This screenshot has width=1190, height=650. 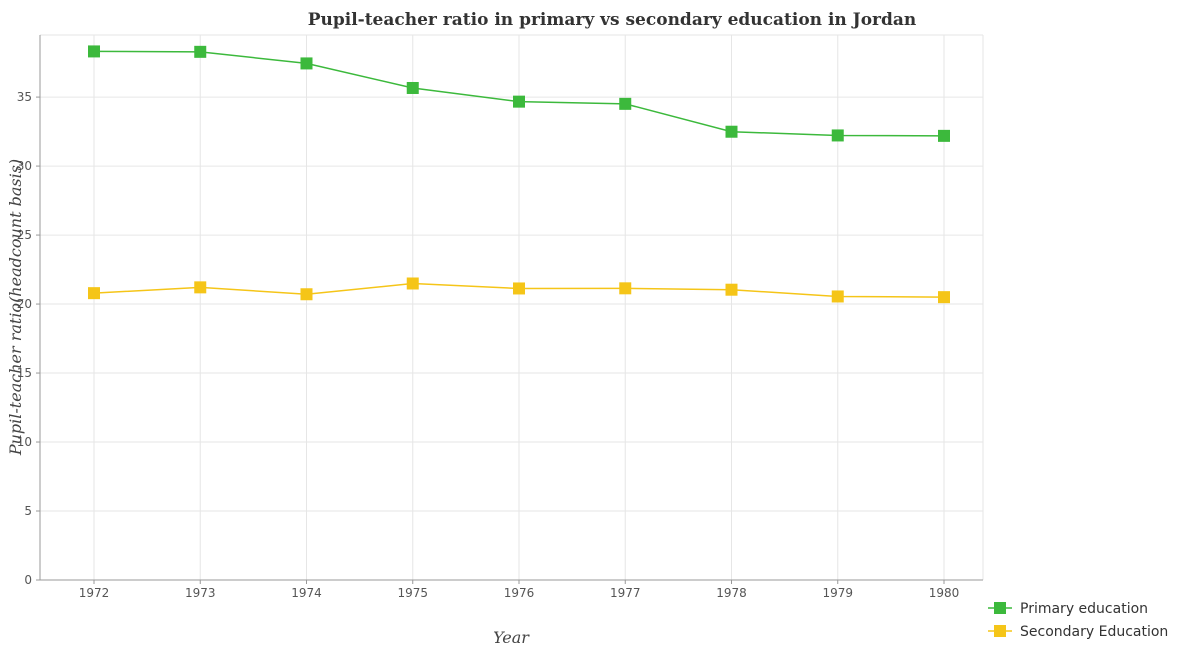 What do you see at coordinates (519, 593) in the screenshot?
I see `x-tick-label: 1976` at bounding box center [519, 593].